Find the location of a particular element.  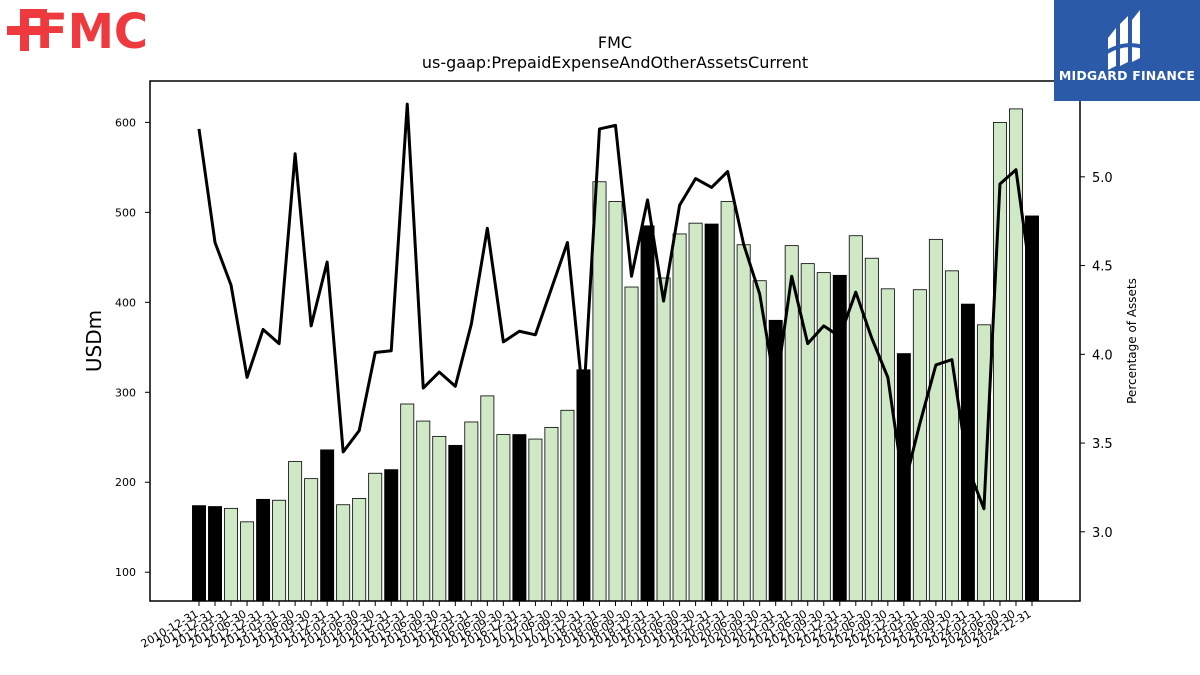

midgard-logo-text: MIDGARD FINANCE is located at coordinates (1127, 75).